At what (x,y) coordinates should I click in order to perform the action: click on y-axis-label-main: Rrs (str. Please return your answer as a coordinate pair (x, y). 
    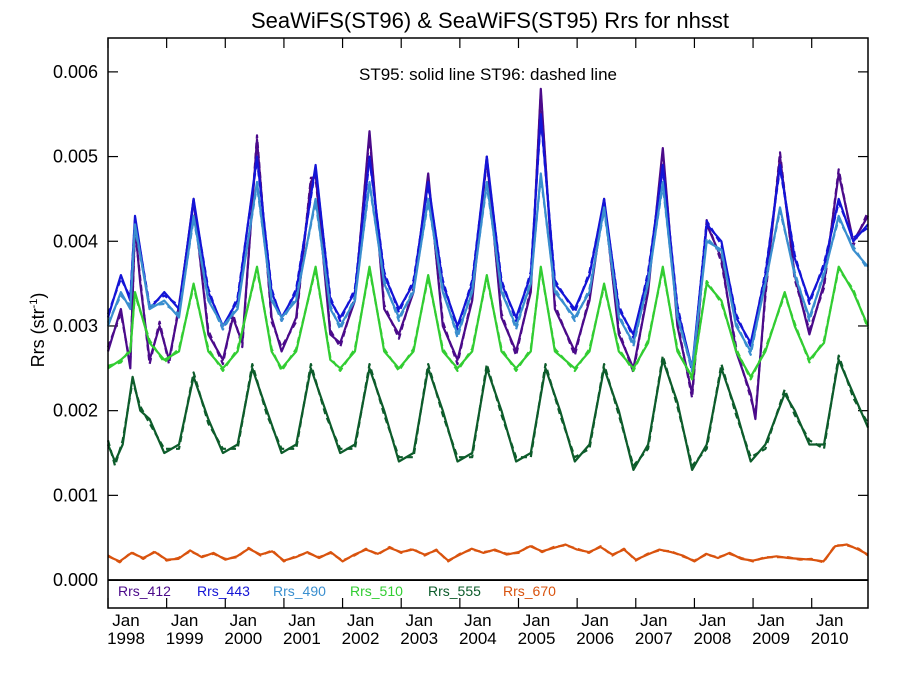
    Looking at the image, I should click on (38, 337).